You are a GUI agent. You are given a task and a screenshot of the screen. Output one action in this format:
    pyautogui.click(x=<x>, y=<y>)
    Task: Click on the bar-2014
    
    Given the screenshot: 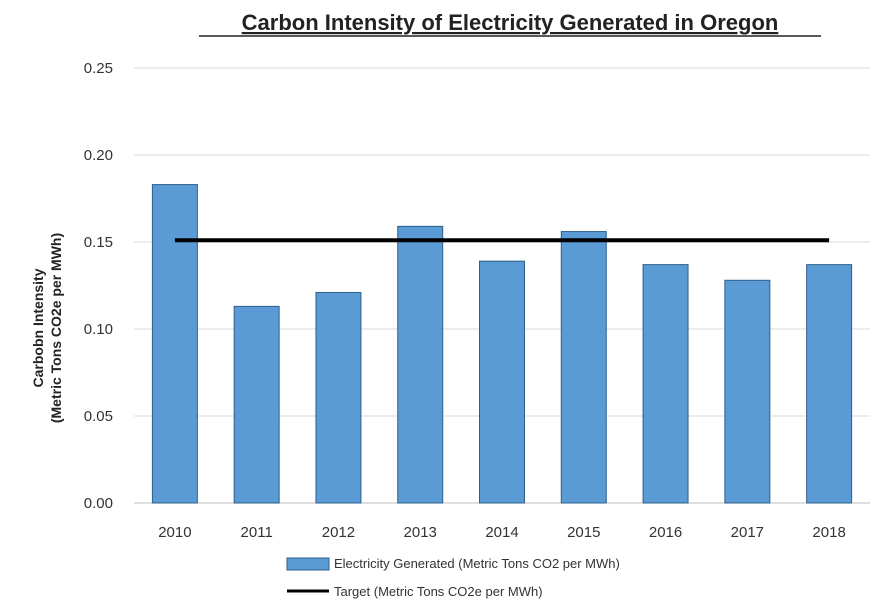 What is the action you would take?
    pyautogui.click(x=502, y=382)
    